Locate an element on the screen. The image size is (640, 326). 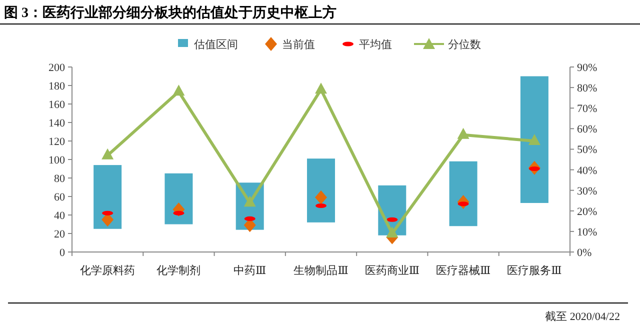
y-tick-label: 140 is located at coordinates (57, 124).